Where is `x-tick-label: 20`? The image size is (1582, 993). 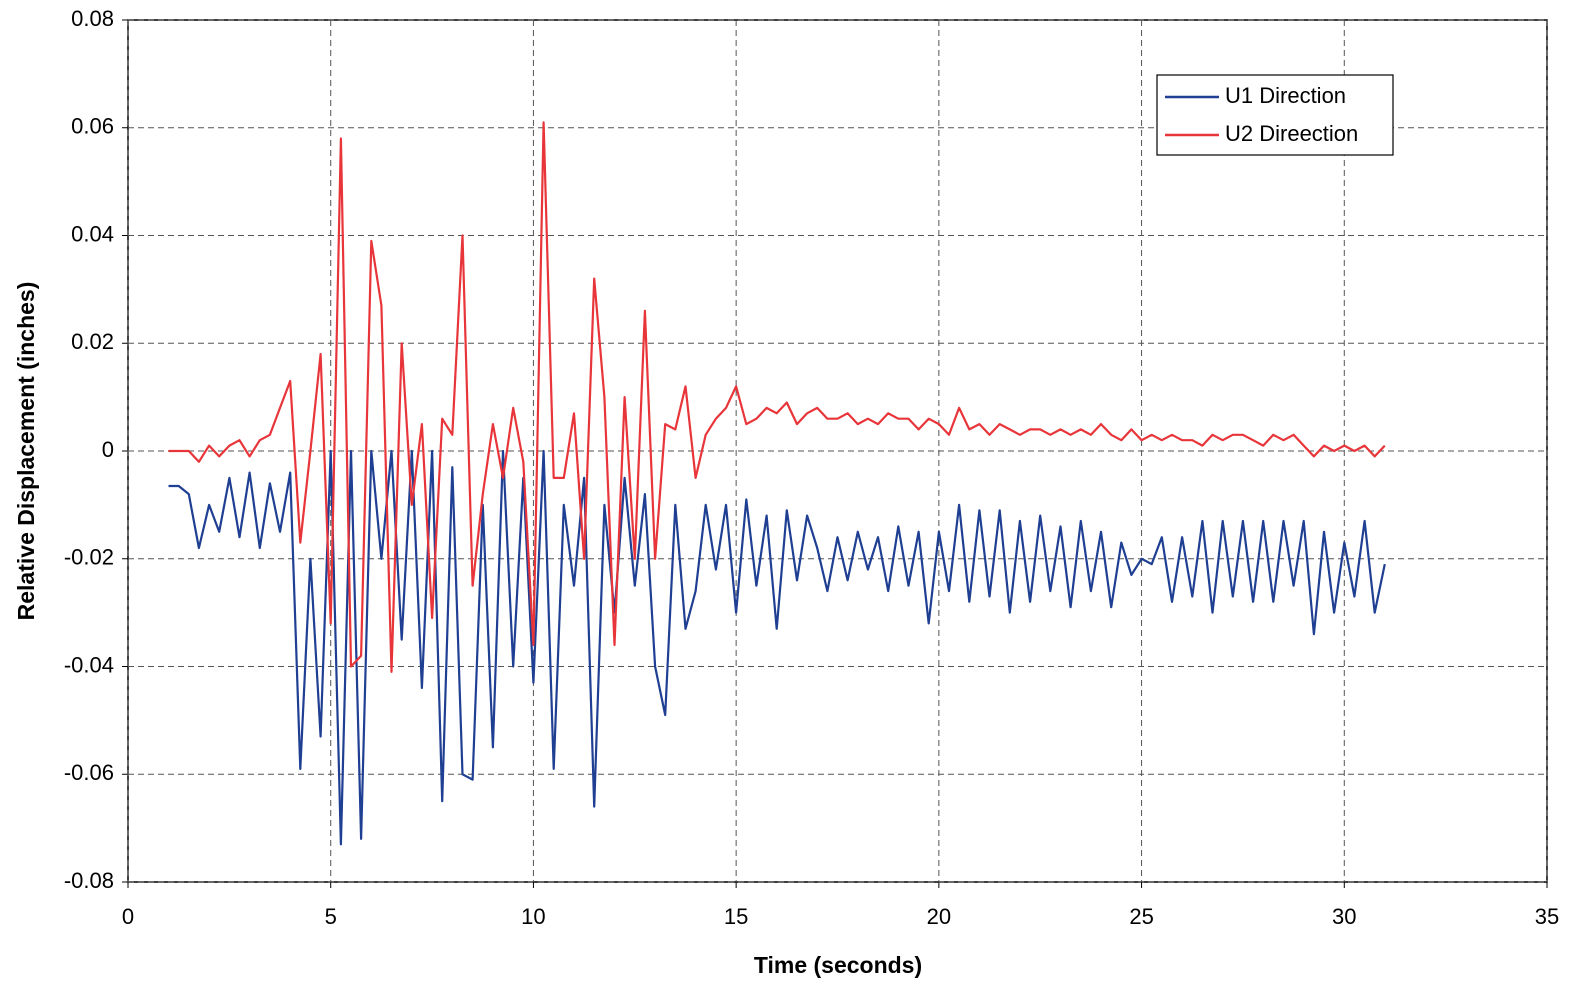
x-tick-label: 20 is located at coordinates (939, 916).